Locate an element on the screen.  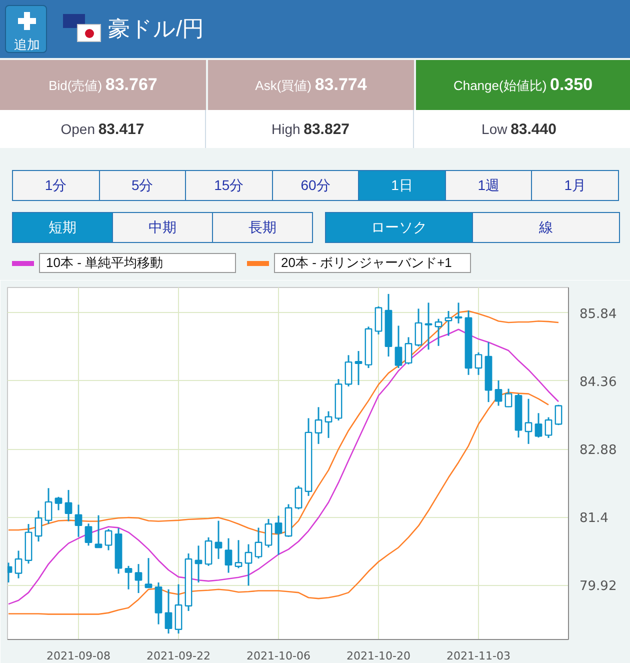
x-tick-label: 2021-10-06 is located at coordinates (278, 656).